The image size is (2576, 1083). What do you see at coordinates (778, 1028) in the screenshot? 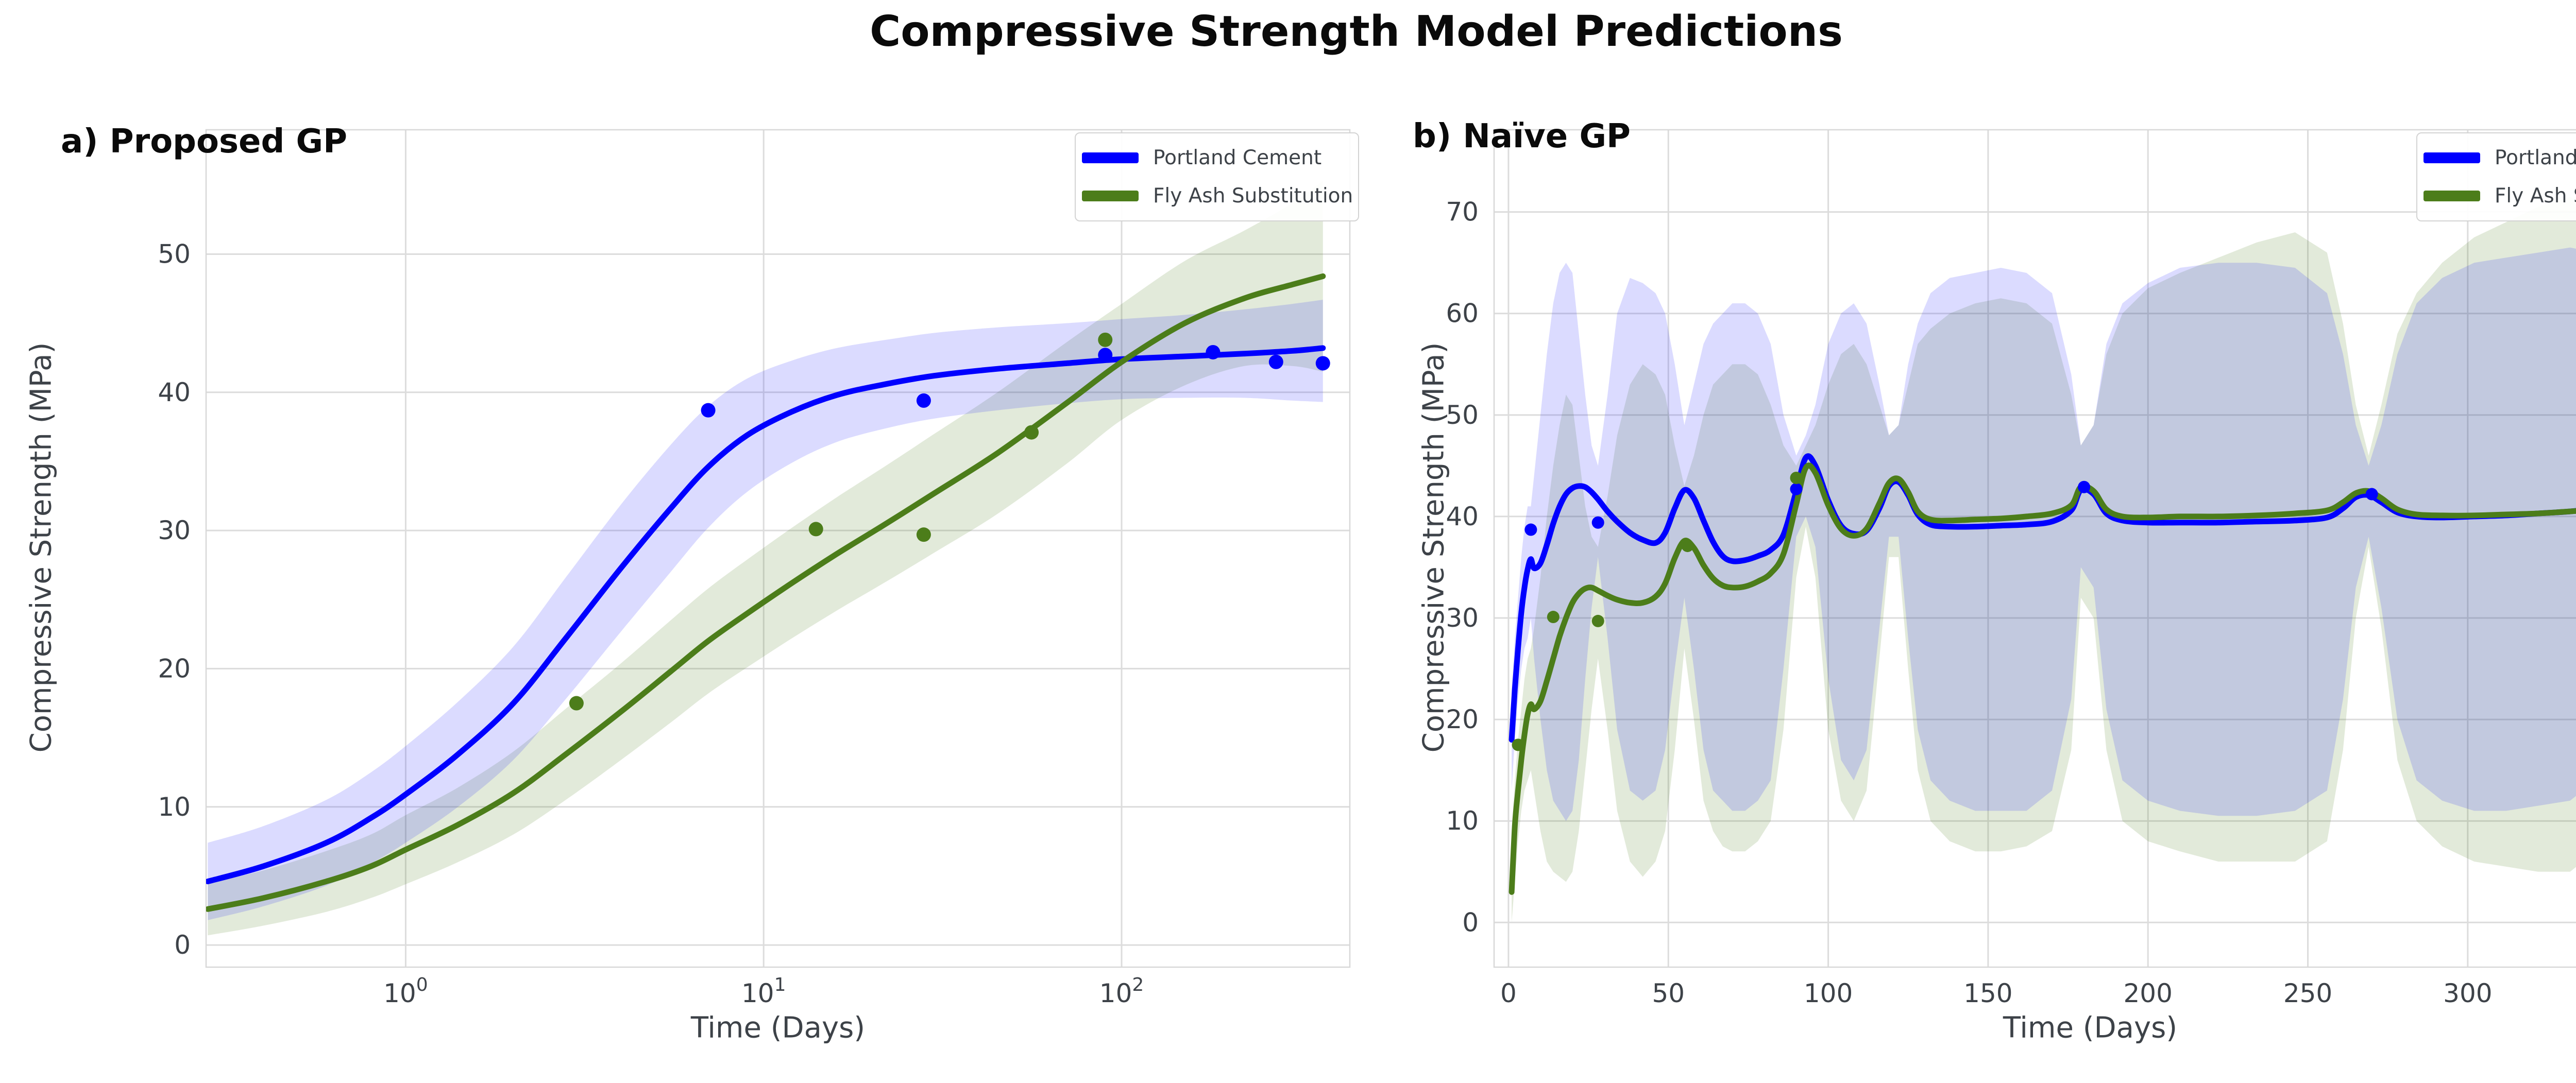
I see `x-axis-label-a: Time (Days)` at bounding box center [778, 1028].